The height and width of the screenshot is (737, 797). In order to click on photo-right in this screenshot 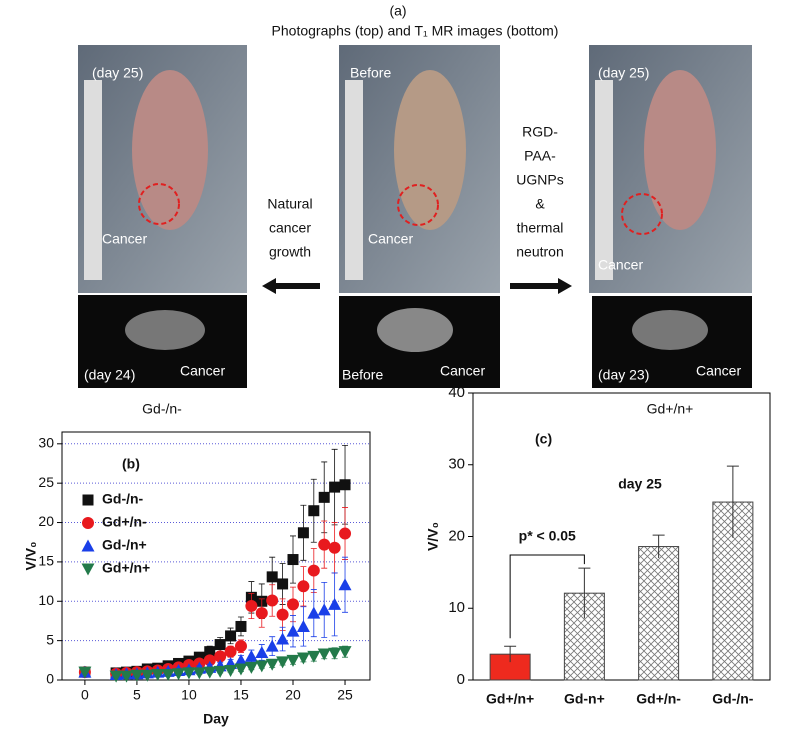, I will do `click(670, 216)`.